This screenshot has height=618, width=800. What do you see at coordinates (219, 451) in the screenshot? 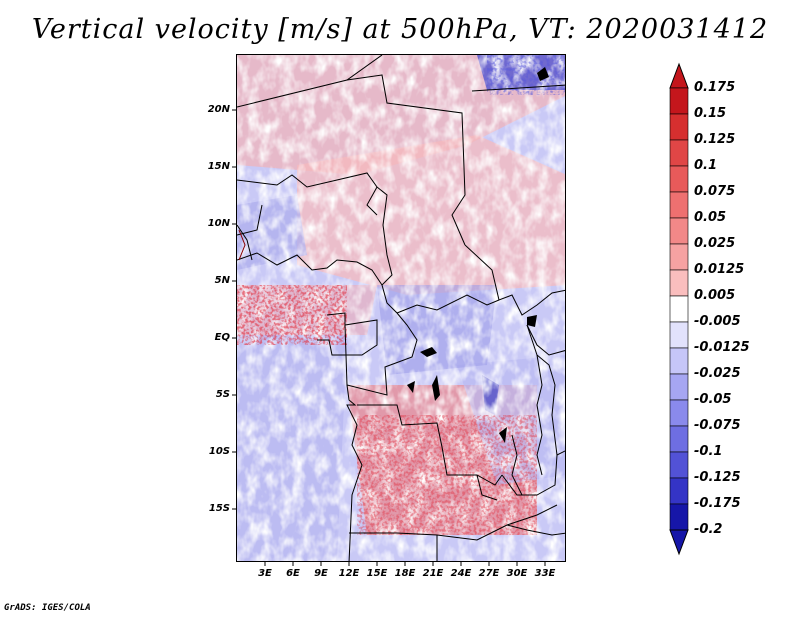
I see `lat-label-10s: 10S` at bounding box center [219, 451].